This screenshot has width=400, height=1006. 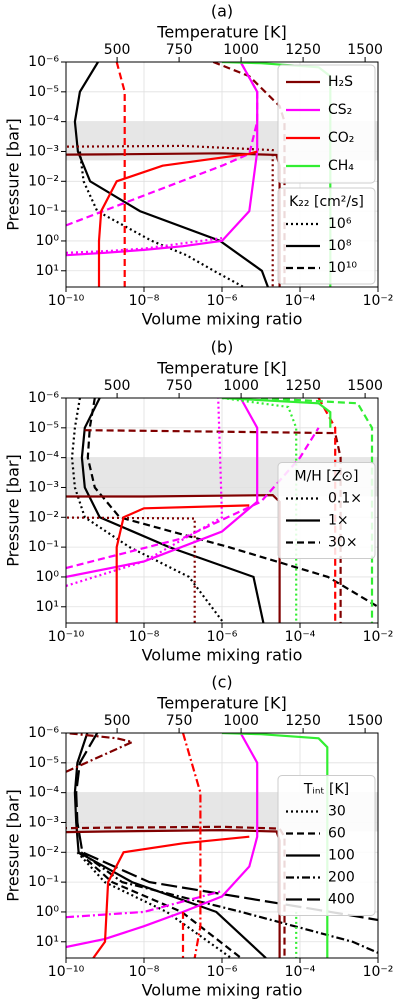 I want to click on legend-label: H₂S, so click(x=340, y=82).